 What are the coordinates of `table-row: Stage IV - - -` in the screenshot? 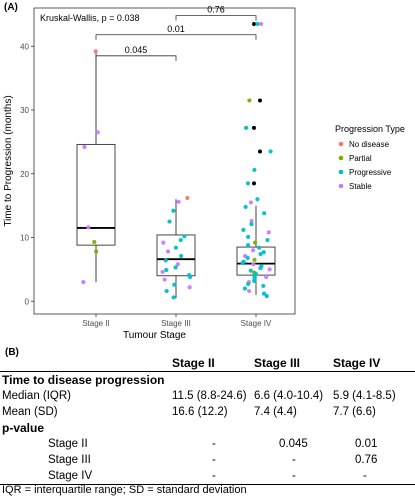 It's located at (207, 476).